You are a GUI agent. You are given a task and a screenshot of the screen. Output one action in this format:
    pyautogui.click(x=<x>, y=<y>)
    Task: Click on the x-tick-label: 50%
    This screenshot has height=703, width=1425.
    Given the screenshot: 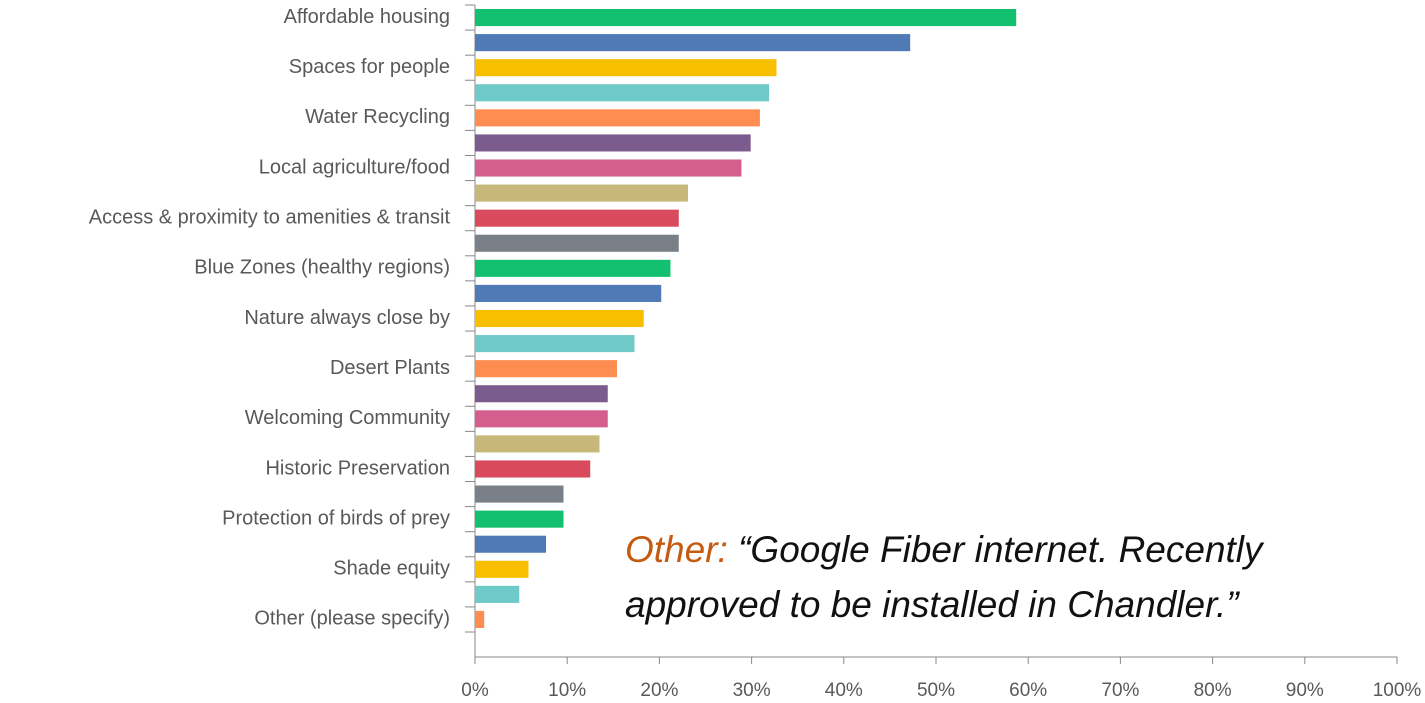 What is the action you would take?
    pyautogui.click(x=936, y=690)
    